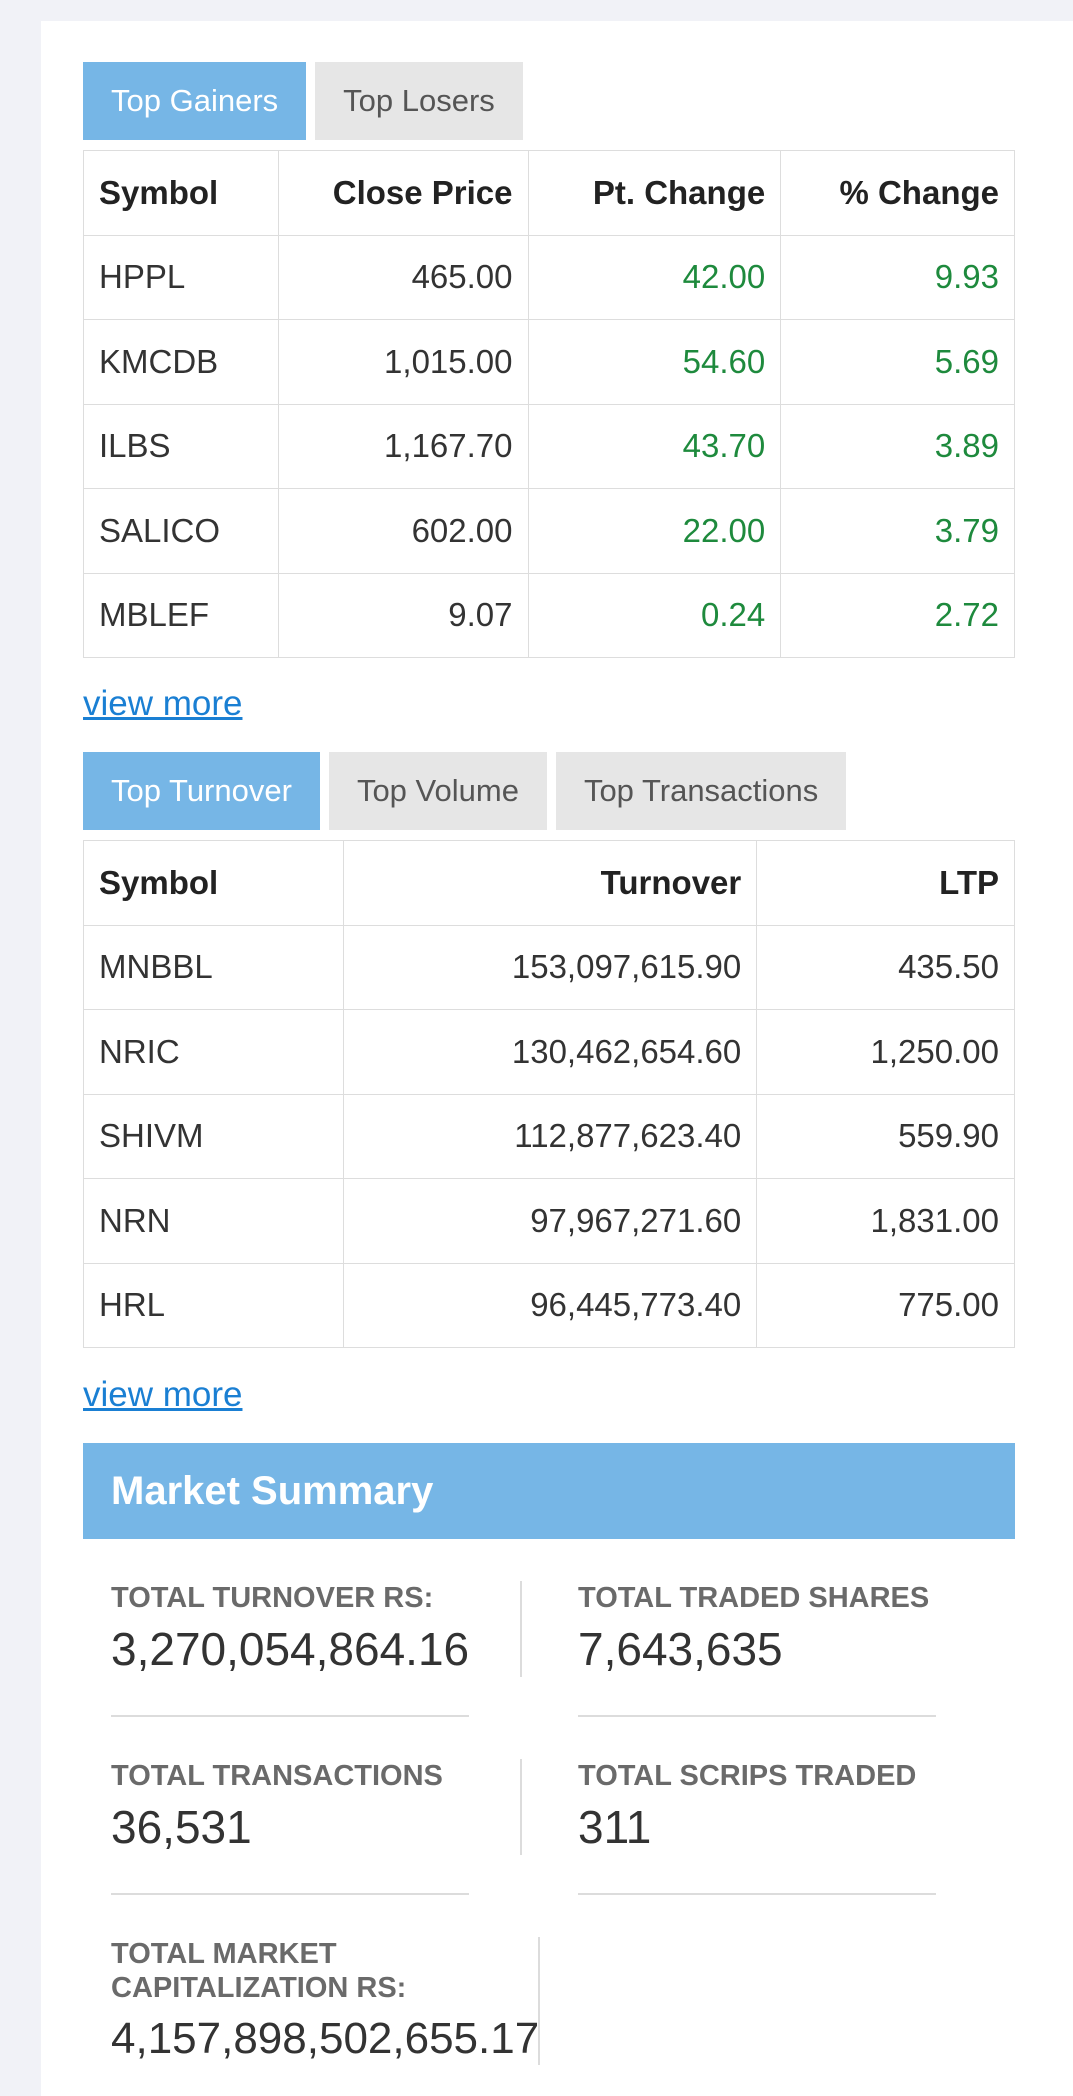 The image size is (1073, 2096). I want to click on ltp-cell: 1,831.00, so click(885, 1221).